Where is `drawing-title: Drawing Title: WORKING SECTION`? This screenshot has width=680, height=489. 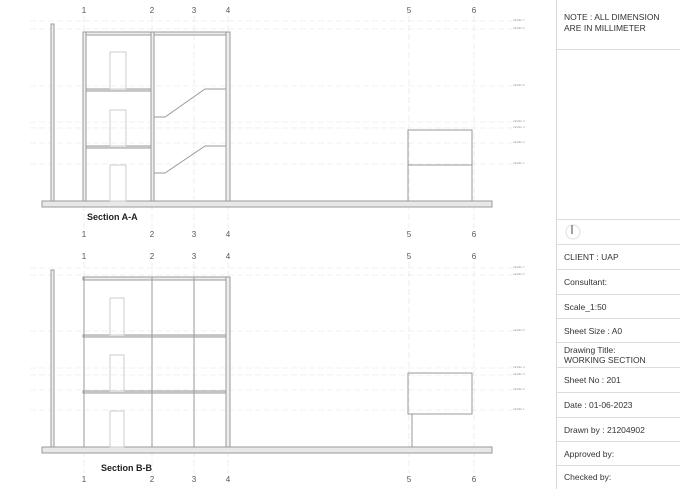 drawing-title: Drawing Title: WORKING SECTION is located at coordinates (618, 355).